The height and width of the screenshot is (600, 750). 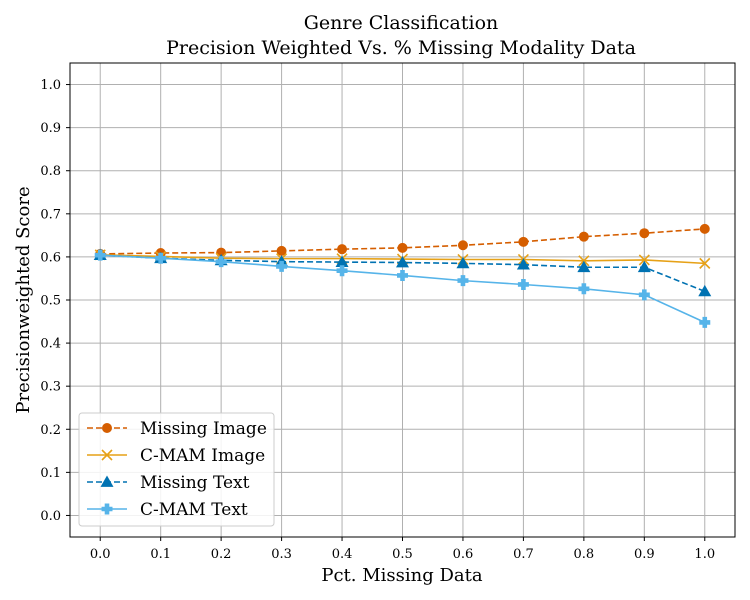 I want to click on x-tick-label: 0.0, so click(x=100, y=554).